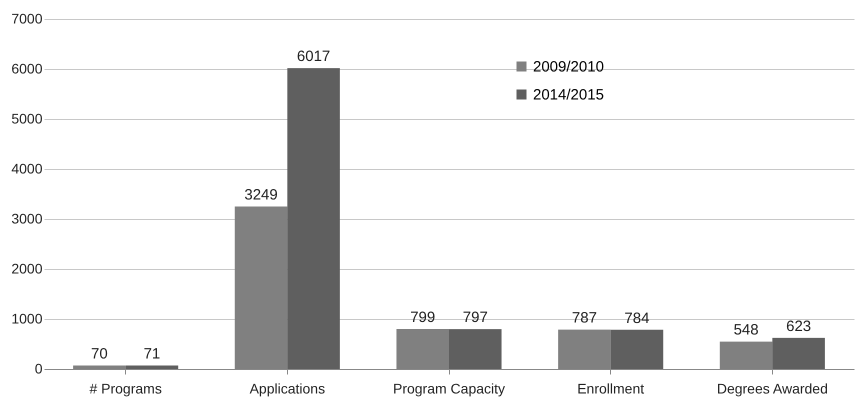 This screenshot has width=868, height=404. What do you see at coordinates (423, 317) in the screenshot?
I see `data-label: 799` at bounding box center [423, 317].